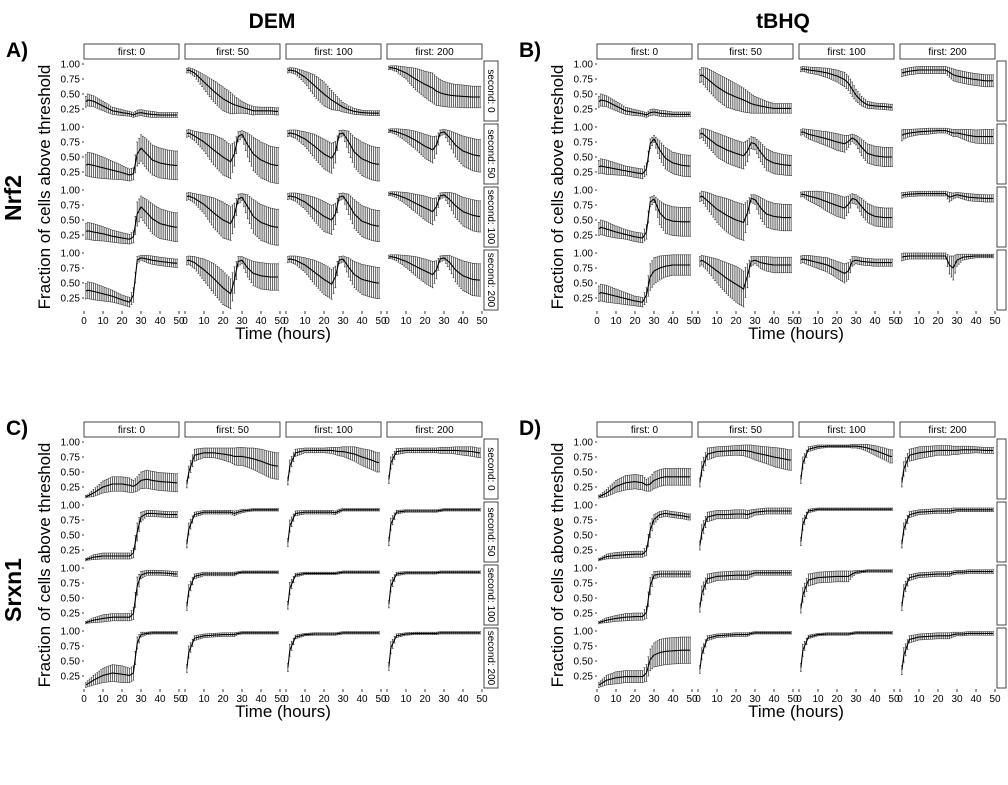 This screenshot has height=785, width=1008. Describe the element at coordinates (846, 52) in the screenshot. I see `facet-column-label: first: 100` at that location.